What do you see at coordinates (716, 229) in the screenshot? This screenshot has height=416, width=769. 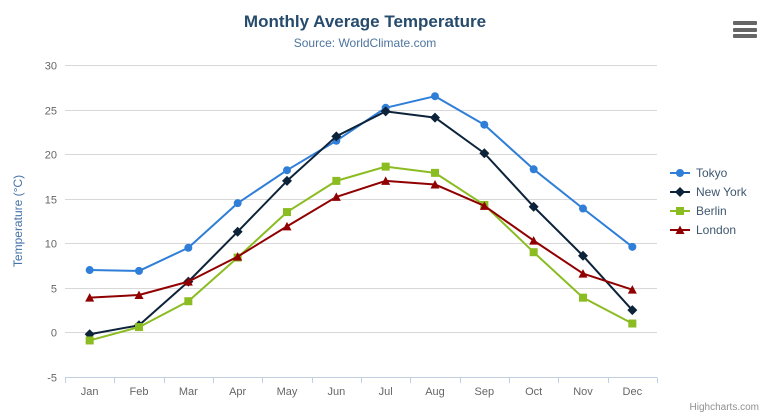 I see `legend-label: London` at bounding box center [716, 229].